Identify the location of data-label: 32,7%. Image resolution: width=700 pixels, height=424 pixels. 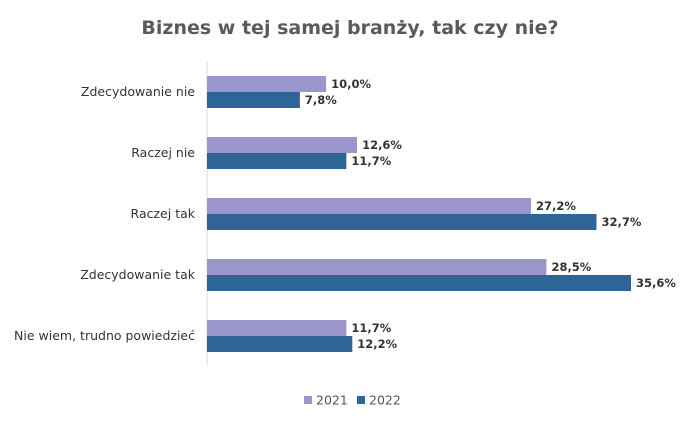
(621, 222).